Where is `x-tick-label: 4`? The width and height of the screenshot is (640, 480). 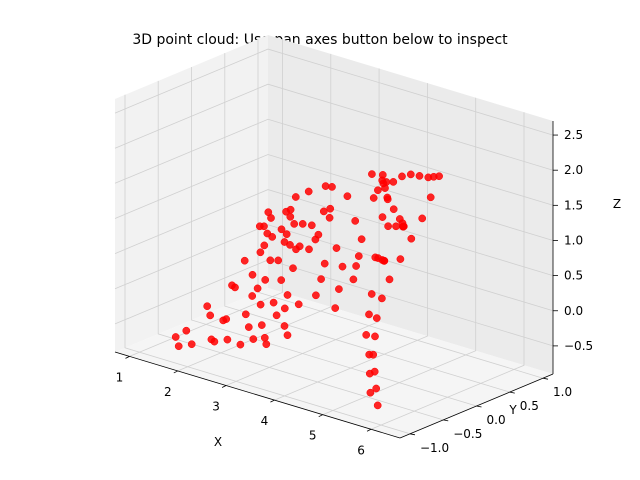
x-tick-label: 4 is located at coordinates (265, 421).